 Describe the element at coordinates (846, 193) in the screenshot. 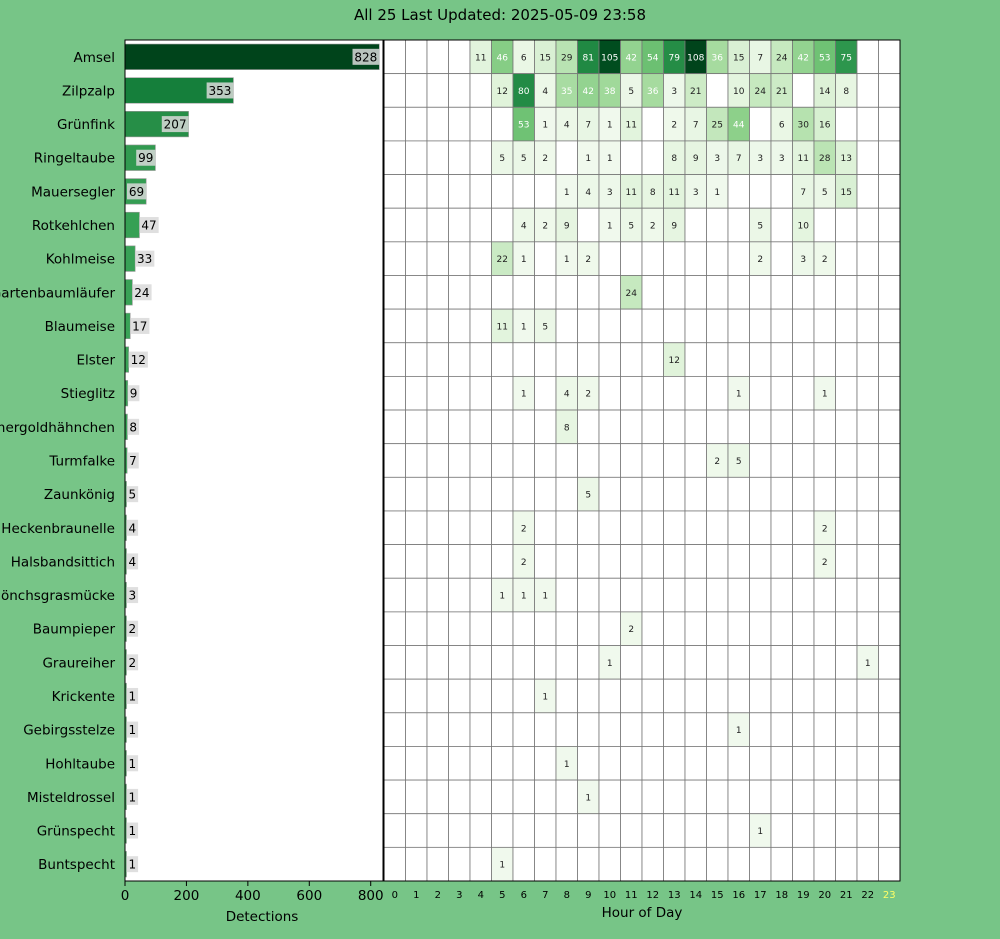

I see `heatmap-cell-value: 15` at that location.